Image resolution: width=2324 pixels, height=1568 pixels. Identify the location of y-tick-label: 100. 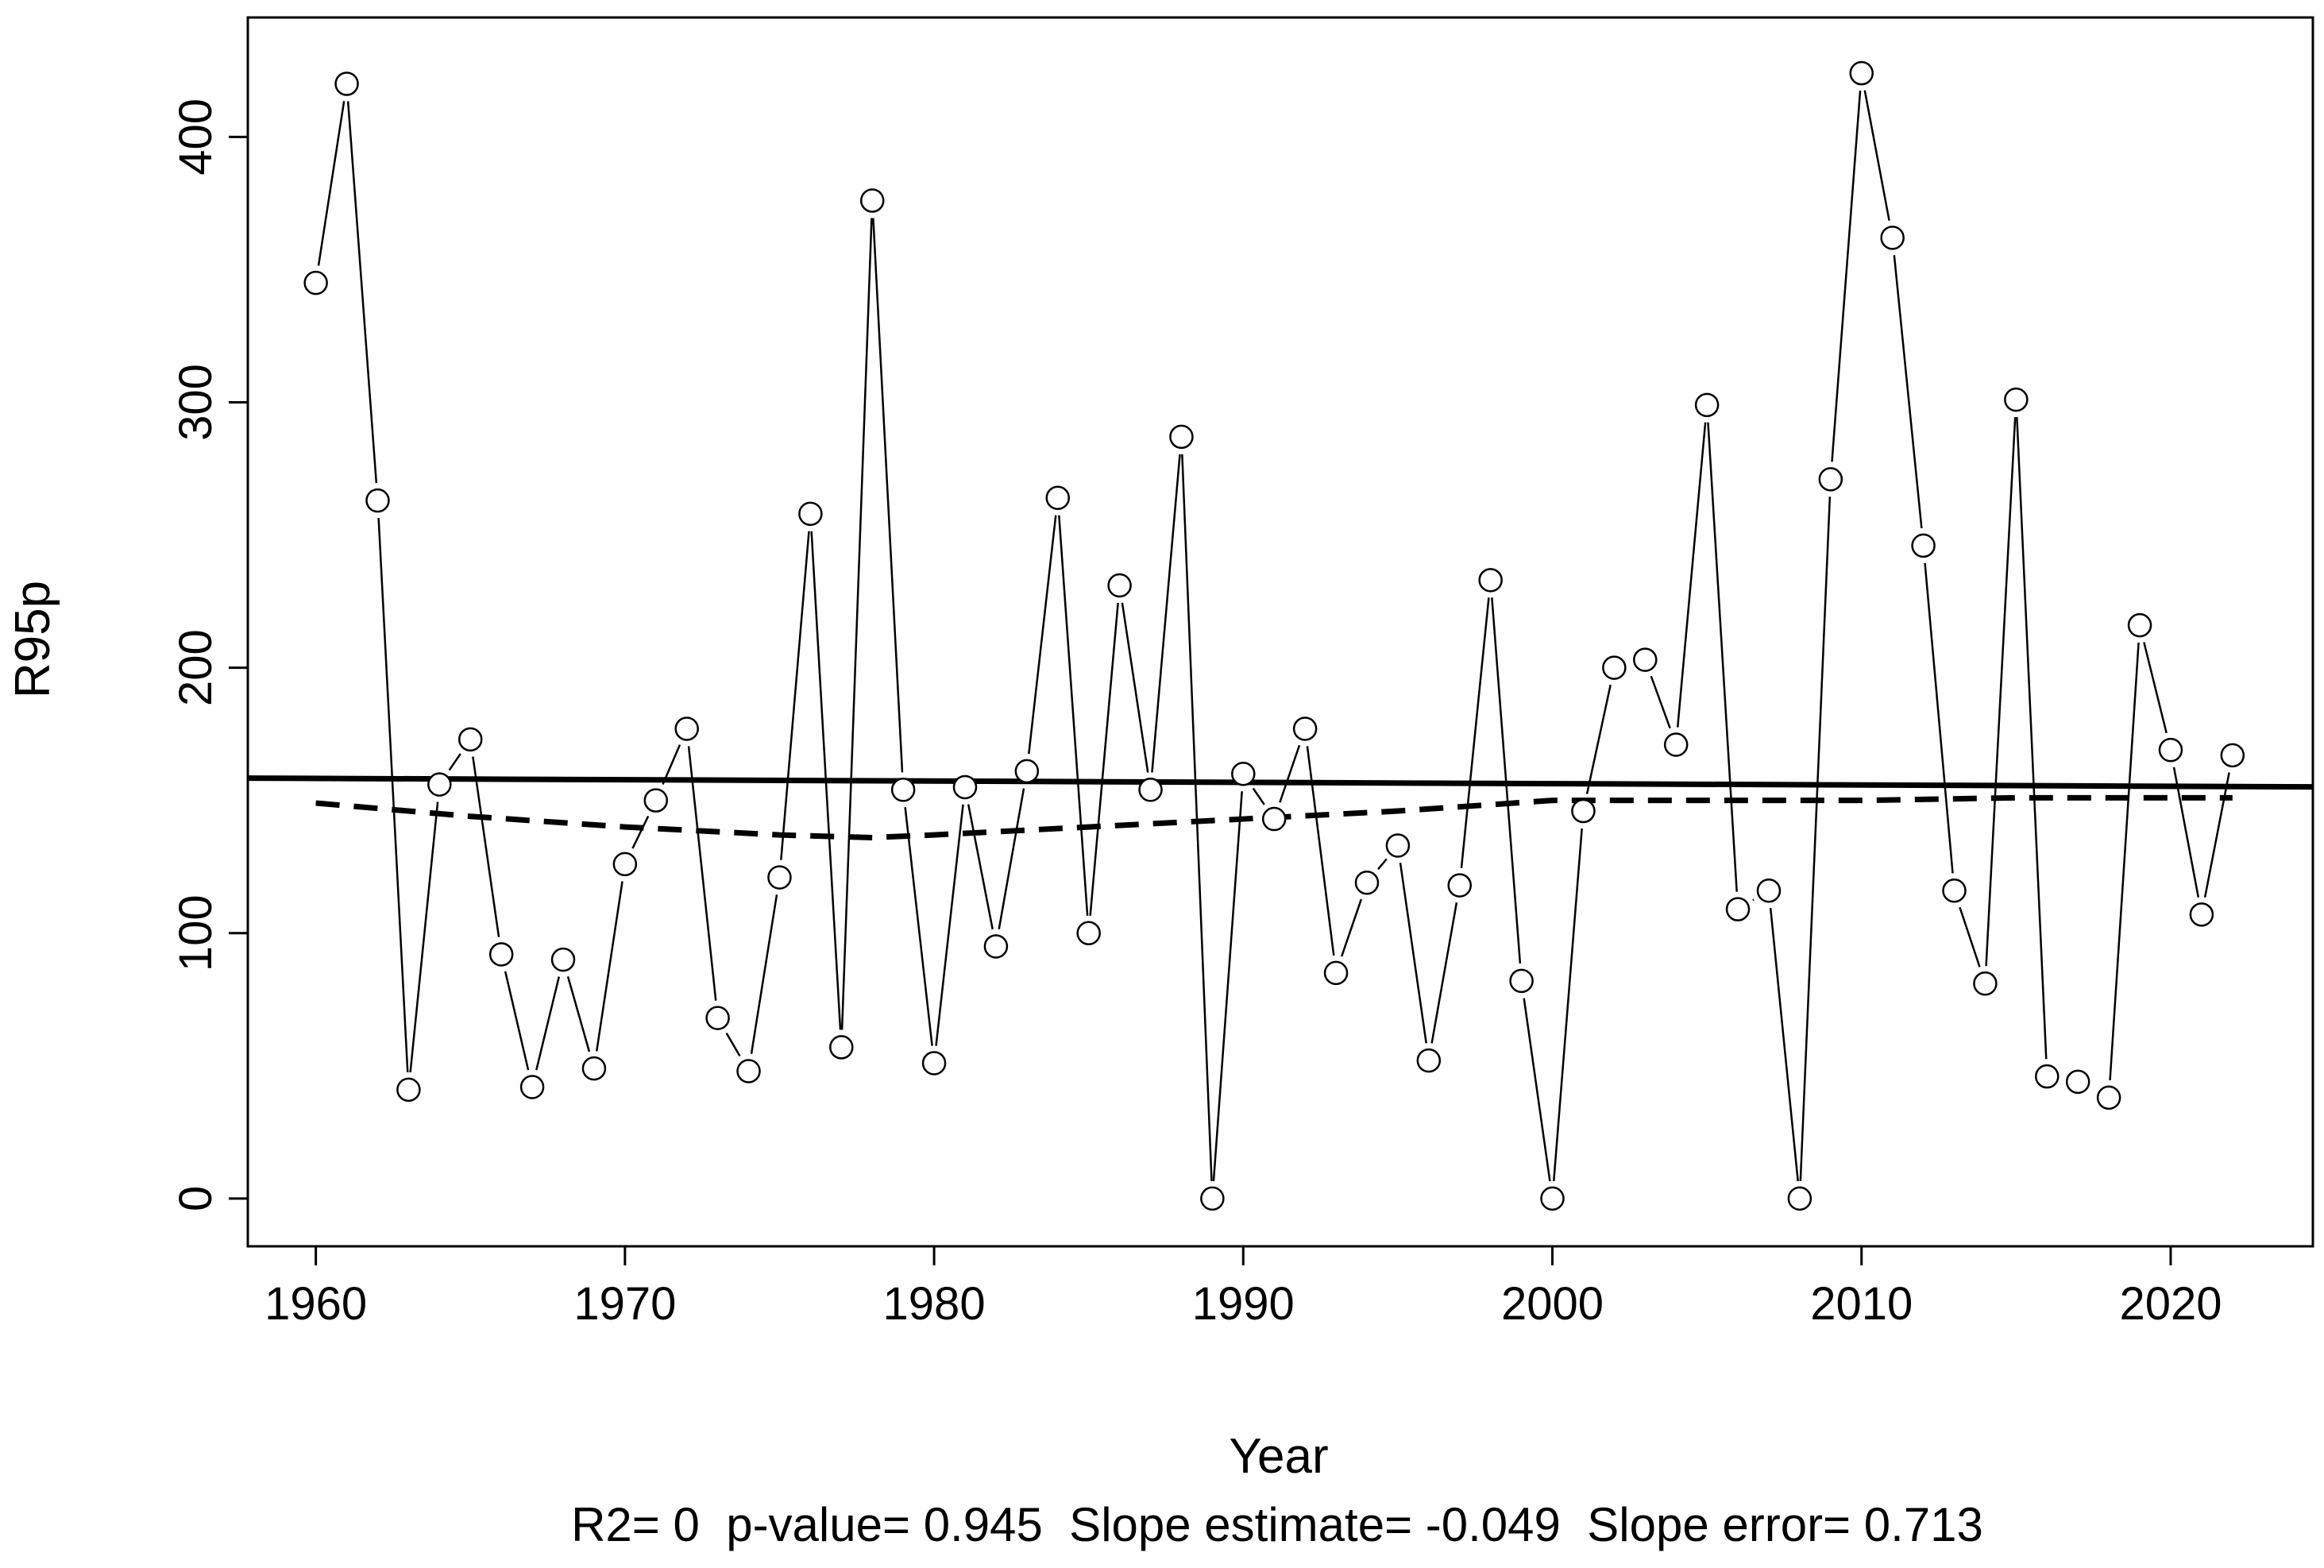
(196, 933).